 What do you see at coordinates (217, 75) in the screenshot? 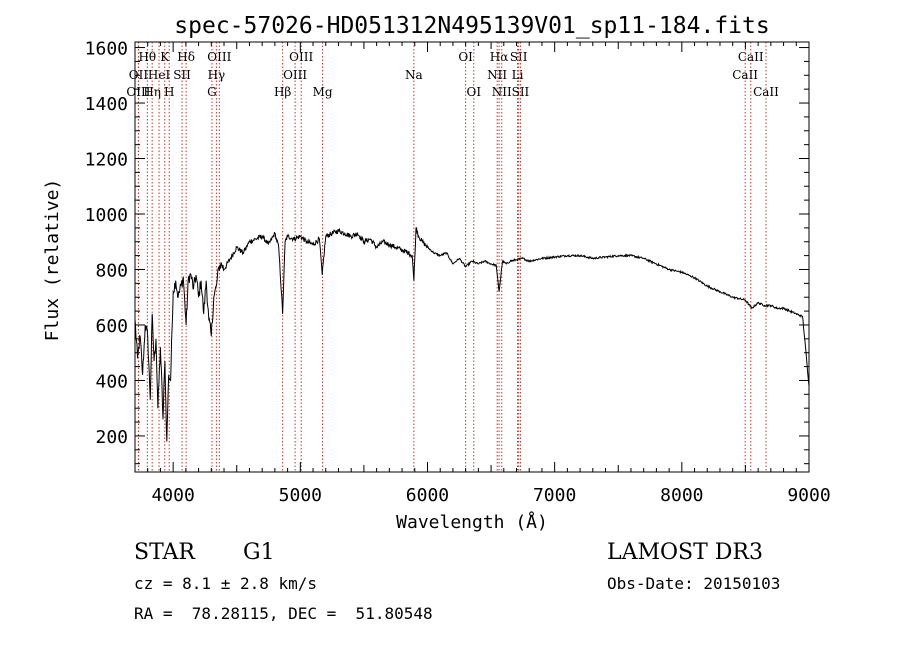
I see `line-marker-label: Hγ` at bounding box center [217, 75].